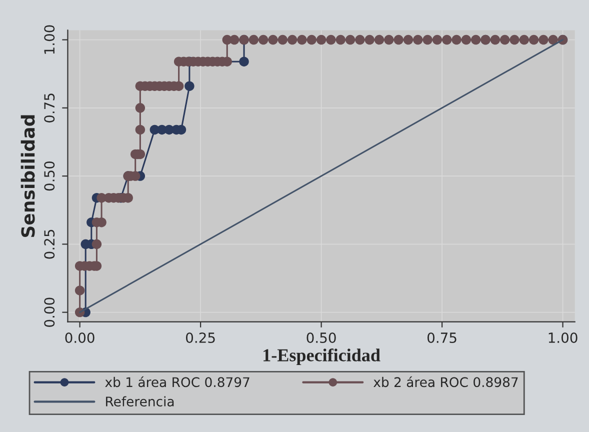  What do you see at coordinates (49, 108) in the screenshot?
I see `y-tick-label: 0.75` at bounding box center [49, 108].